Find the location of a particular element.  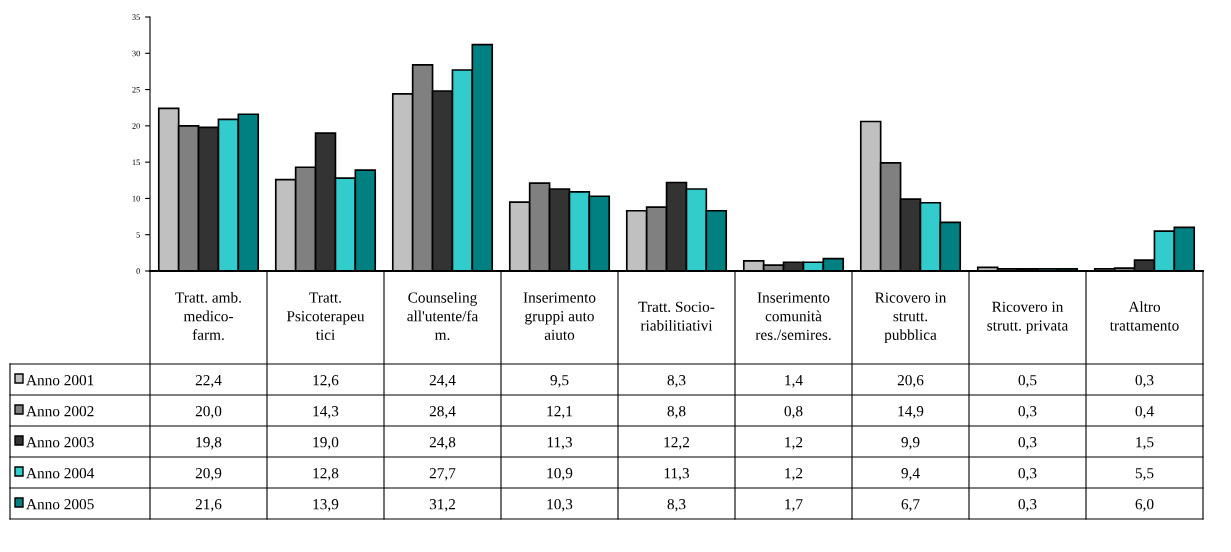

x-tick-label: Inserimento gruppi auto aiuto is located at coordinates (559, 316).